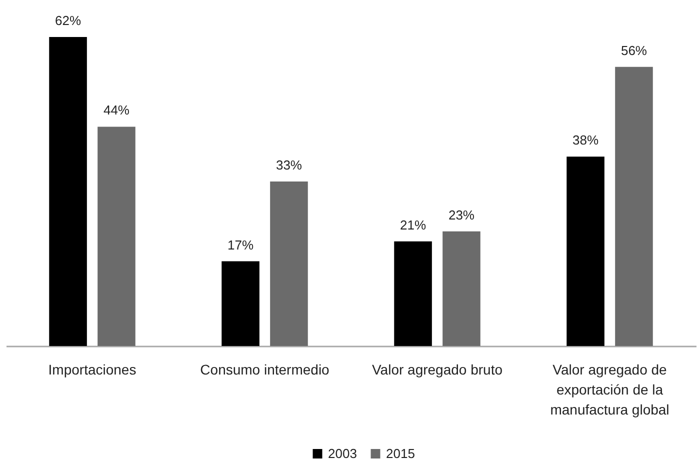  I want to click on x-tick-label: Consumo intermedio, so click(265, 370).